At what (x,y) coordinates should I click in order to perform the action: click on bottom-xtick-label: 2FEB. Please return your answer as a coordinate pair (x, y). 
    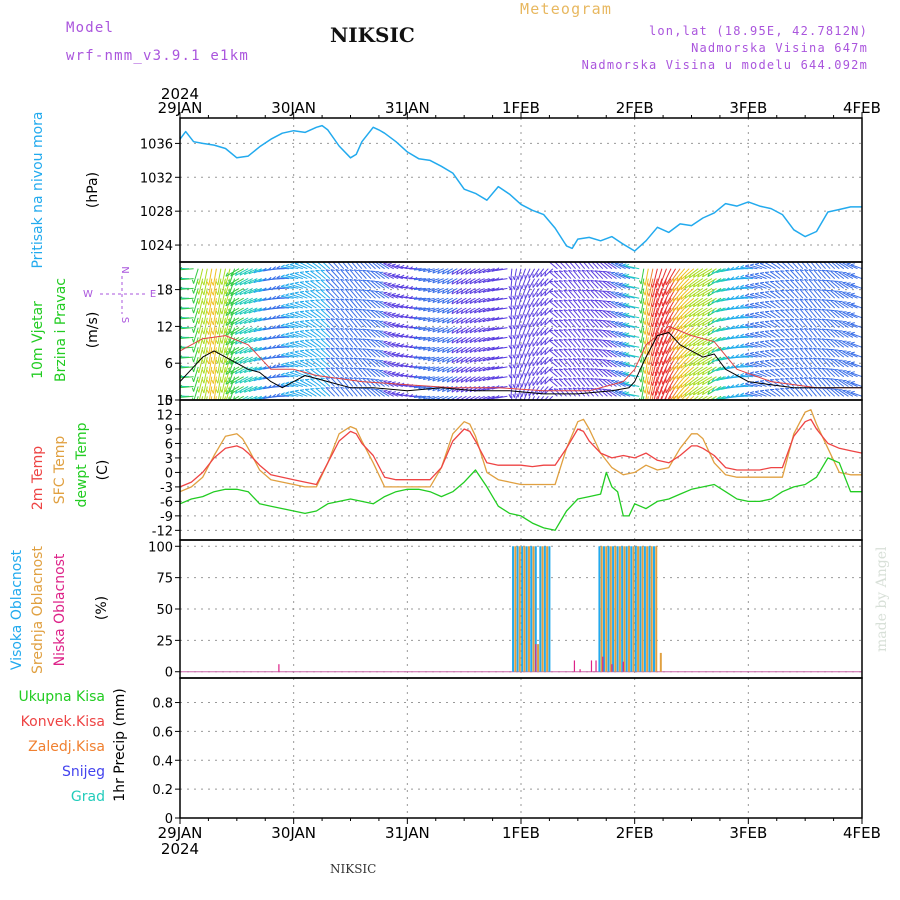
    Looking at the image, I should click on (635, 833).